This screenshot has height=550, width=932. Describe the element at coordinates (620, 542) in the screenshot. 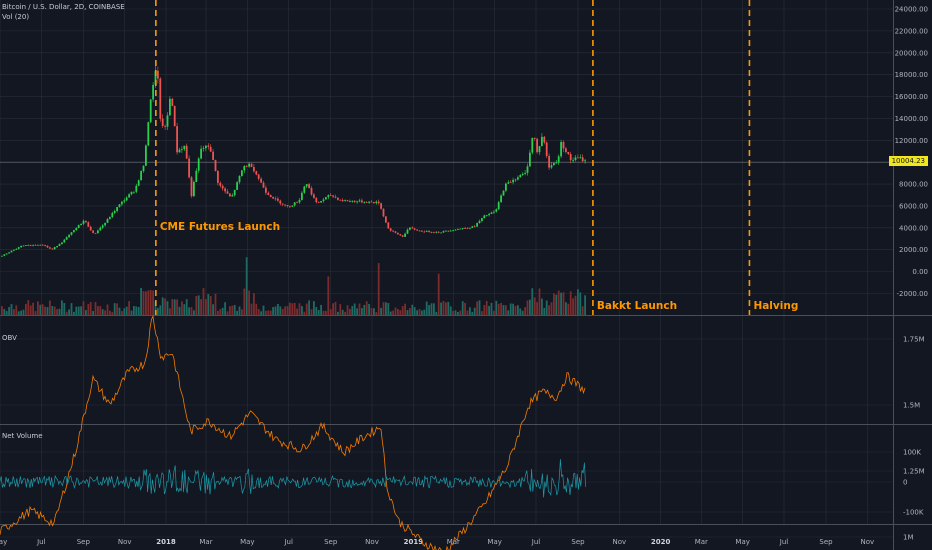

I see `x-tick-label: Nov` at that location.